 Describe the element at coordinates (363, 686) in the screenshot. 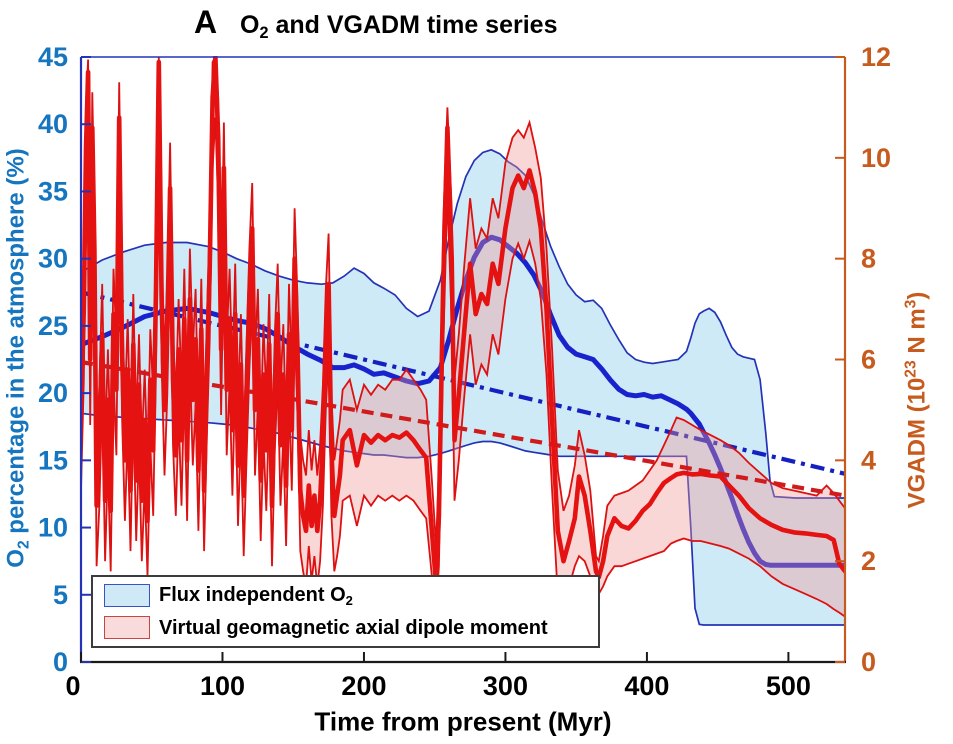

I see `x-axis-tick-label: 200` at that location.